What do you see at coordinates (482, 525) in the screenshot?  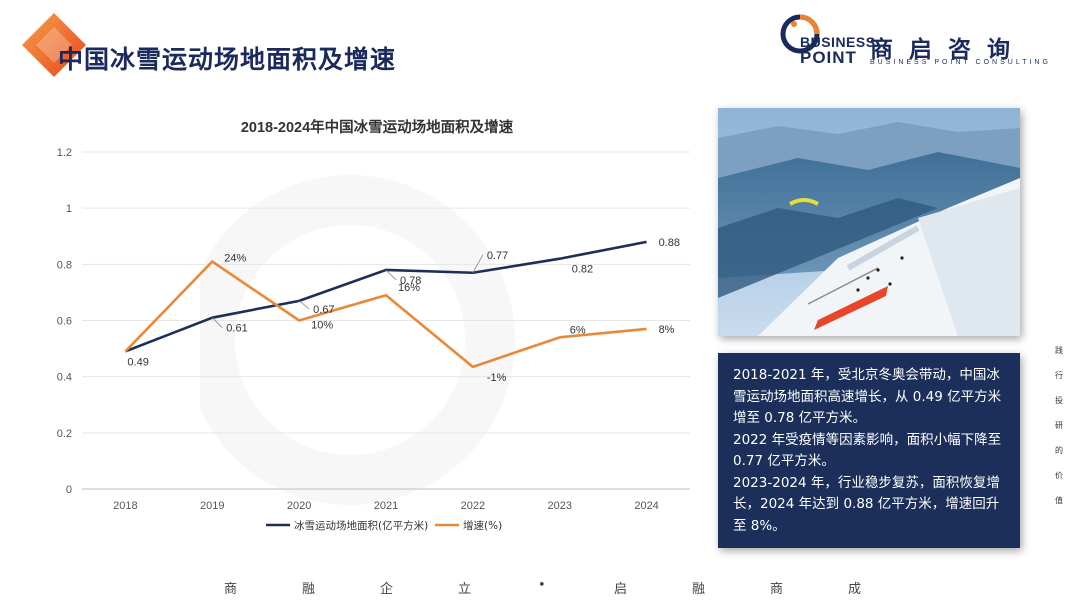 I see `legend-label-growth: 增速(%)` at bounding box center [482, 525].